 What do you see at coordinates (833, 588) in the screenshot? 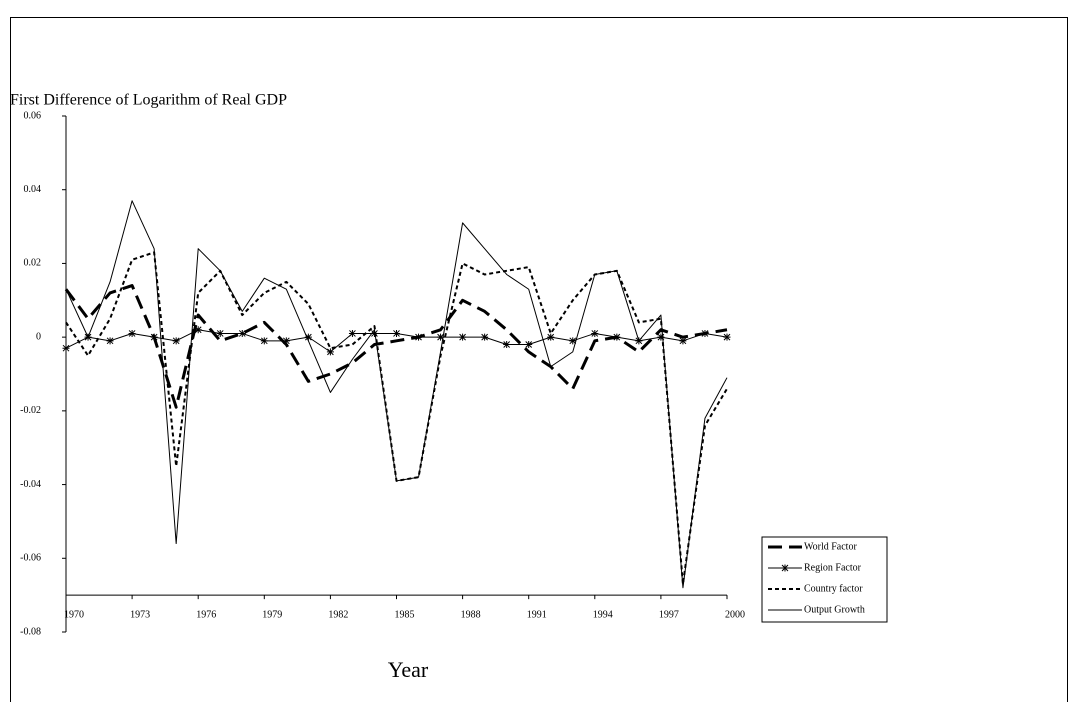
I see `legend-label: Country factor` at bounding box center [833, 588].